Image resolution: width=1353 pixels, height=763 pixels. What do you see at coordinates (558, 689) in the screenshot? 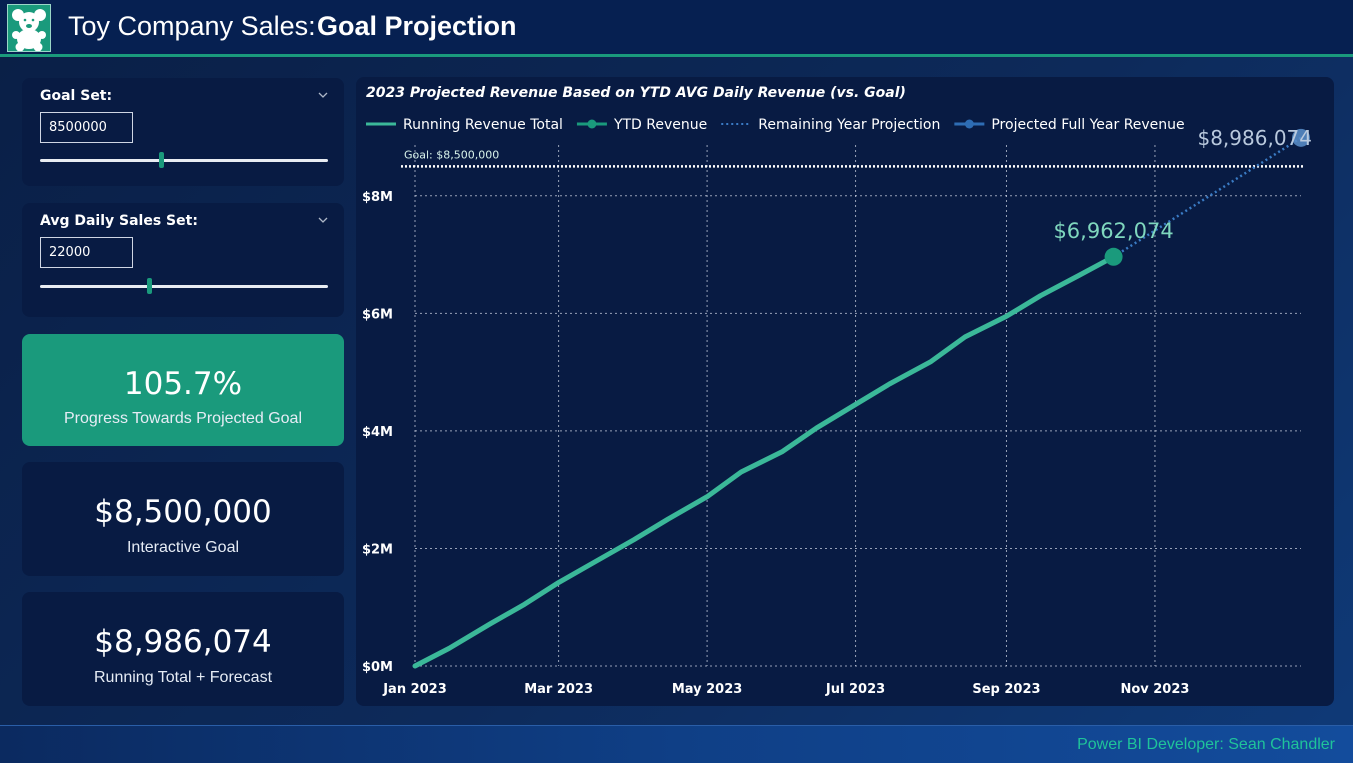
I see `x-tick-label: Mar 2023` at bounding box center [558, 689].